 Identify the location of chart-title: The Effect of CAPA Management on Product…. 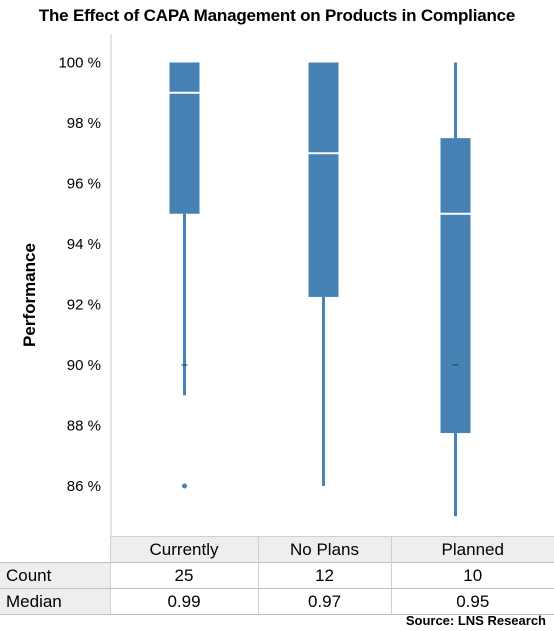
(277, 15).